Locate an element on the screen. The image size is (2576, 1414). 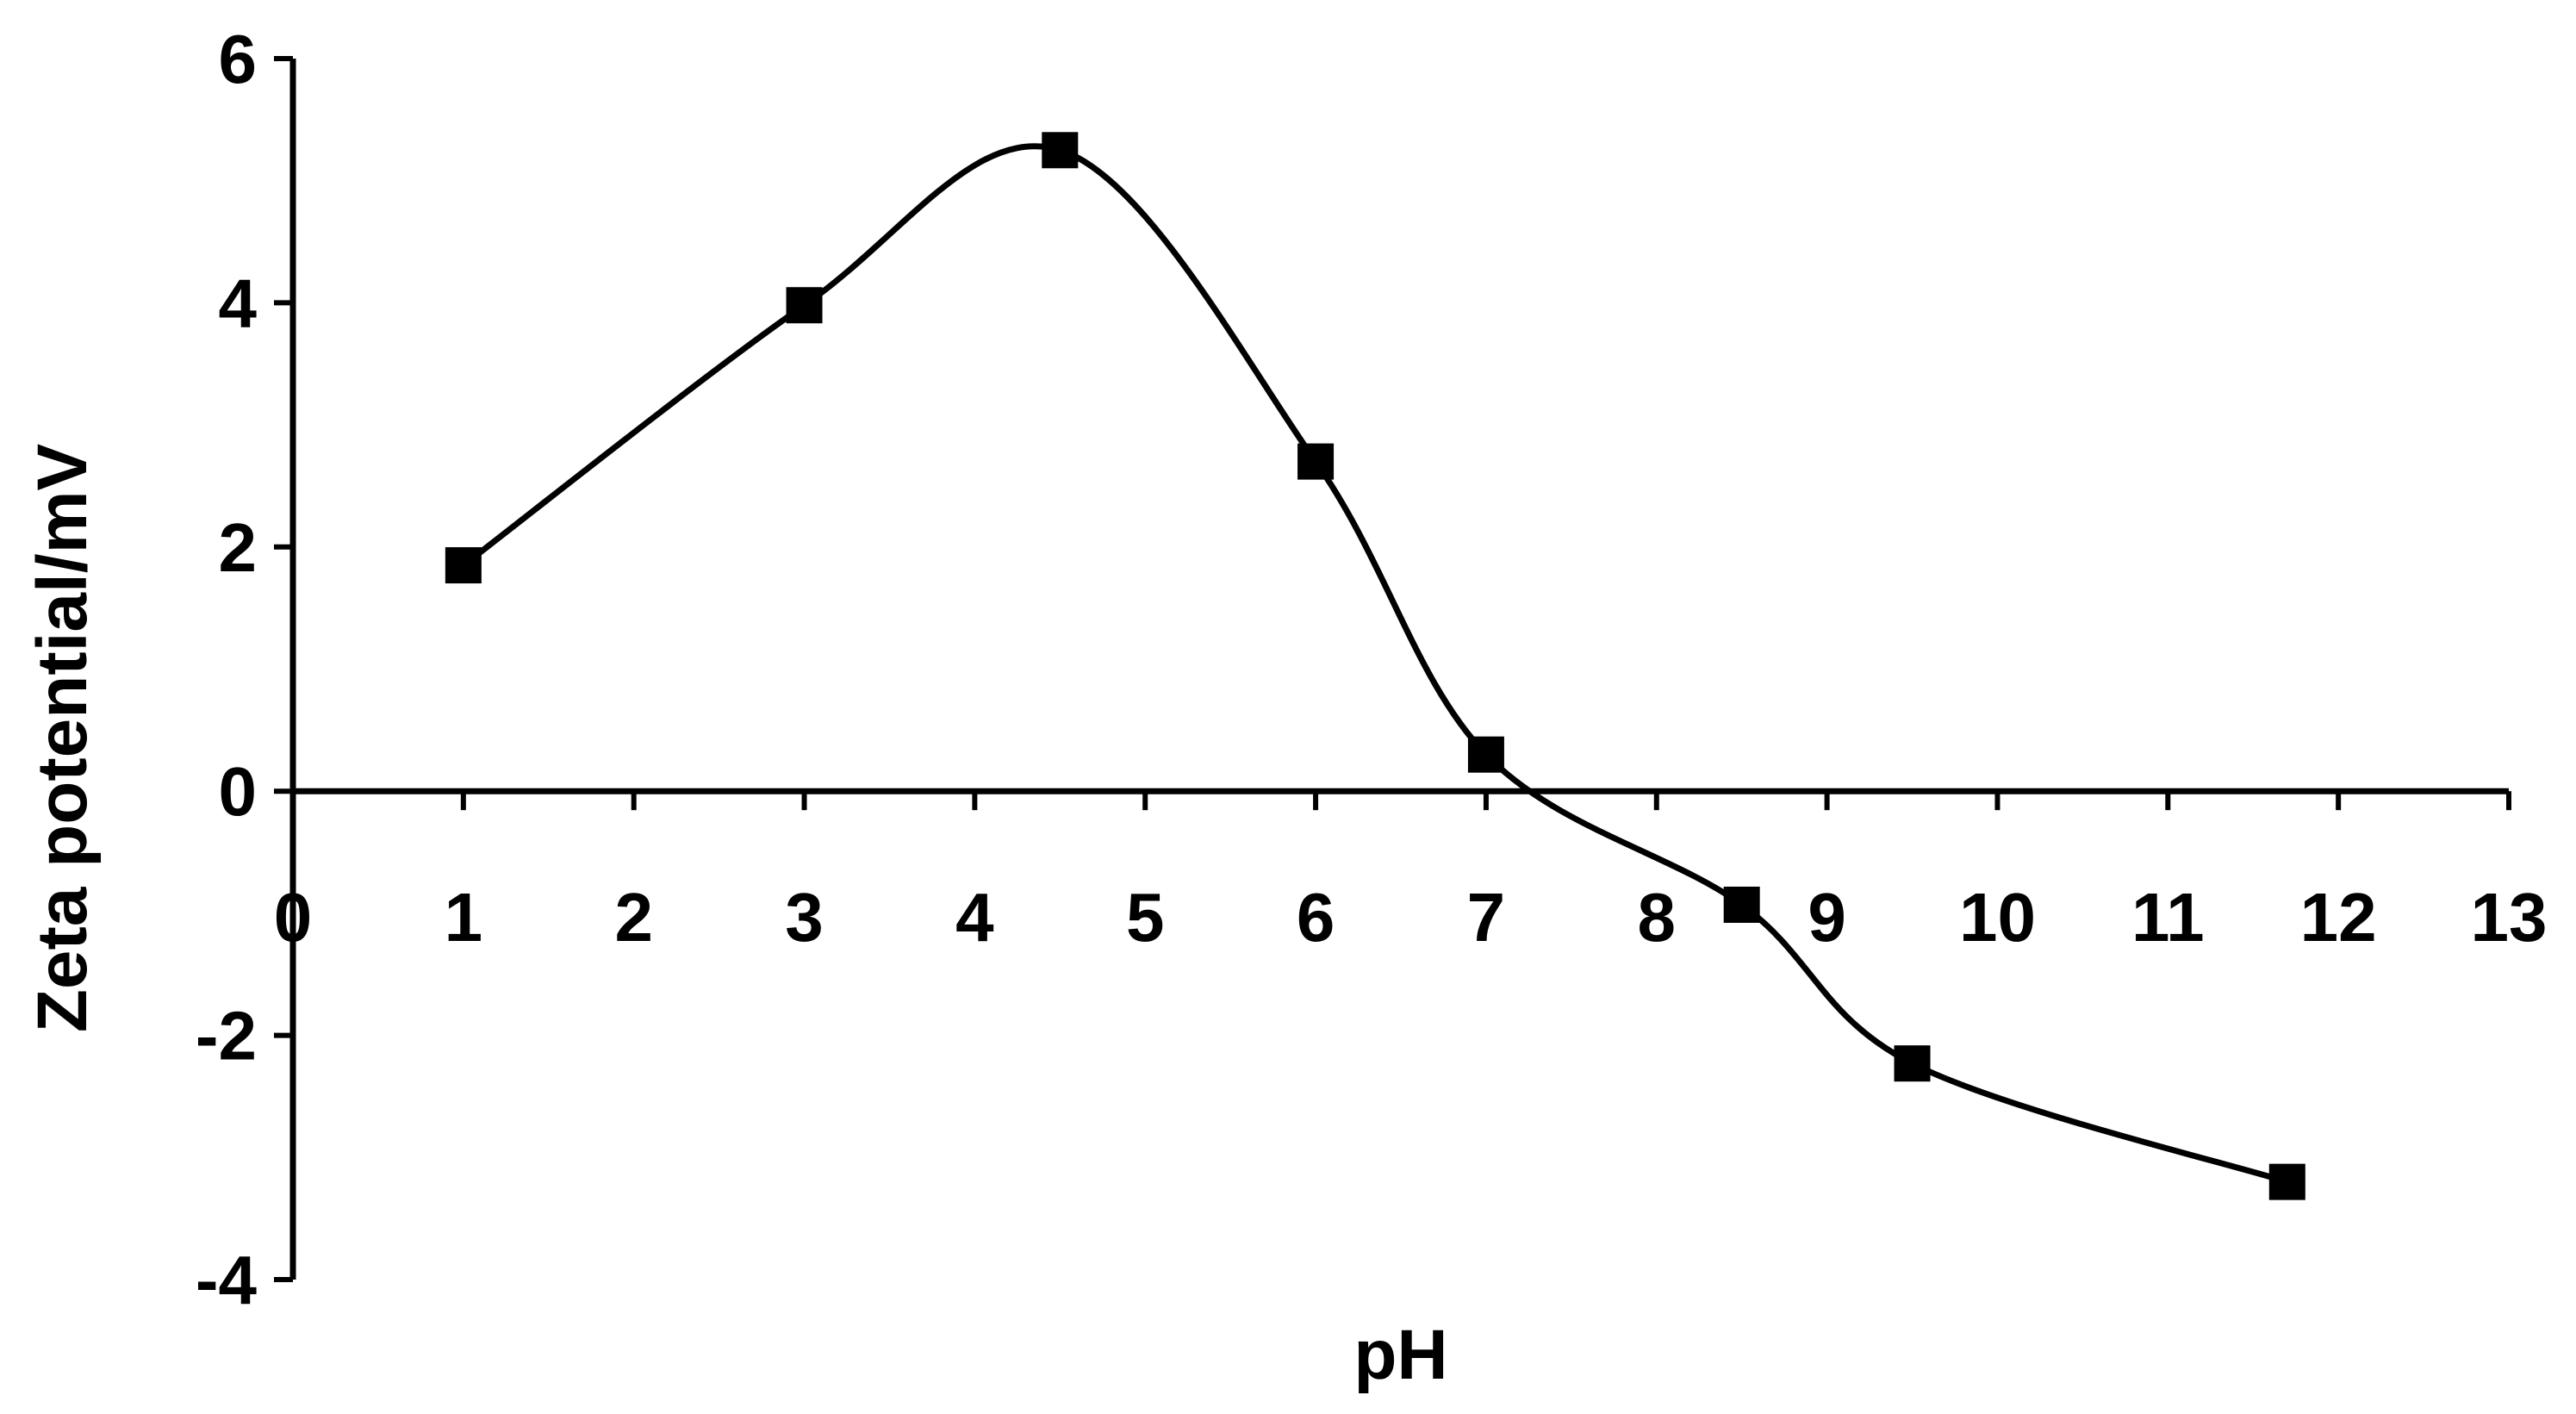
x-tick-label: 2 is located at coordinates (634, 918).